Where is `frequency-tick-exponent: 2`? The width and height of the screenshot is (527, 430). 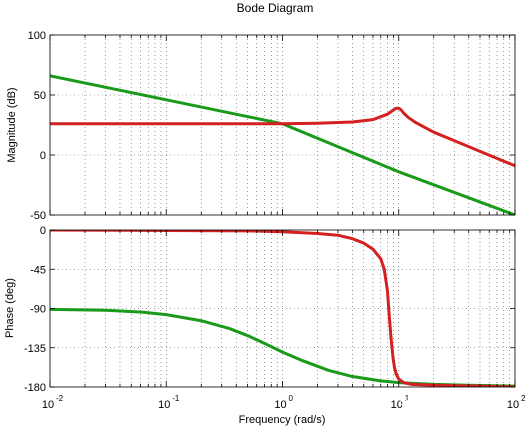 frequency-tick-exponent: 2 is located at coordinates (523, 398).